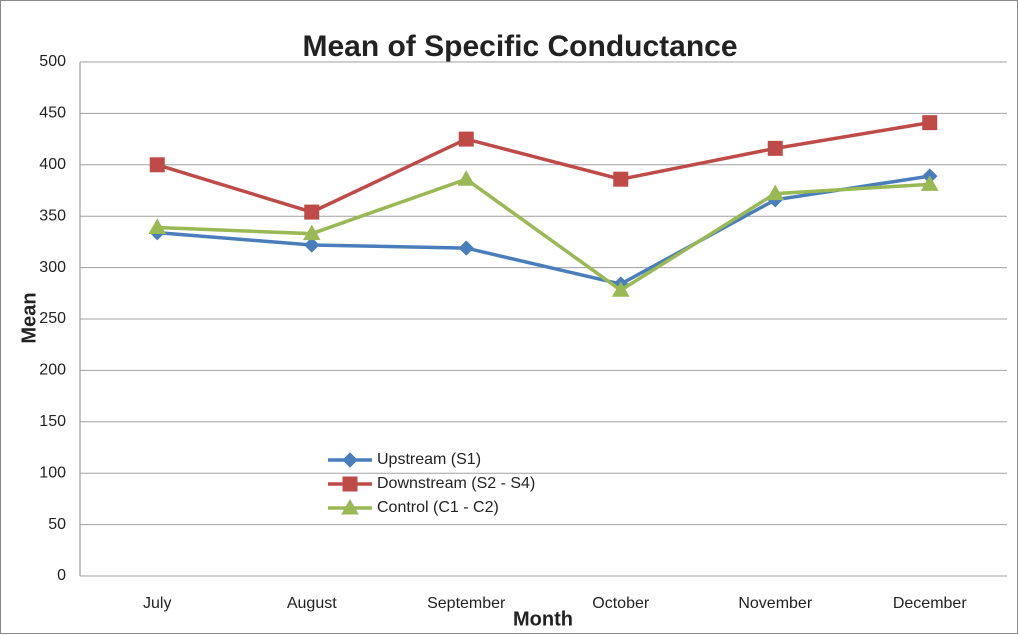 This screenshot has width=1019, height=635. What do you see at coordinates (52, 370) in the screenshot?
I see `y-tick-label: 200` at bounding box center [52, 370].